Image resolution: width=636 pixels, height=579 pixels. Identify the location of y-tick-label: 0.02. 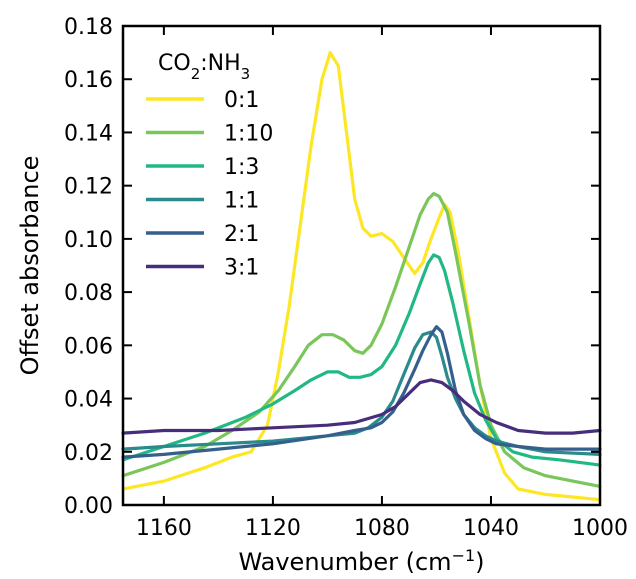
(88, 453).